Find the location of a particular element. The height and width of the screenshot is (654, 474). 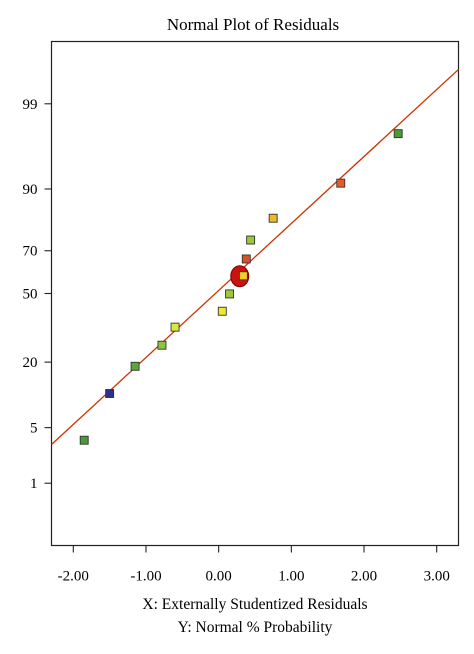

x-axis-ticks: -2.00 -1.00 0.00 1.00 2.00 3.00 is located at coordinates (254, 565).